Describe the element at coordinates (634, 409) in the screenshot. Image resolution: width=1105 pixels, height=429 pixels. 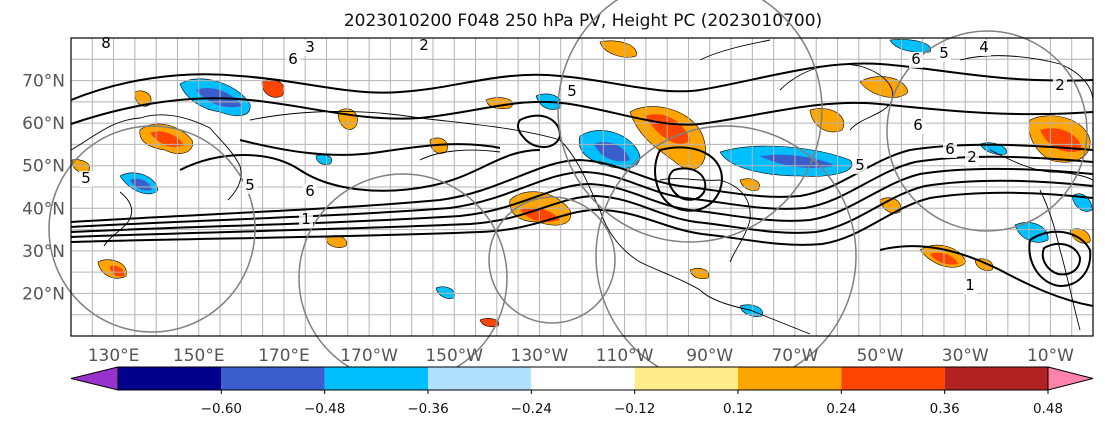
I see `colorbar-tick-label: −0.12` at that location.